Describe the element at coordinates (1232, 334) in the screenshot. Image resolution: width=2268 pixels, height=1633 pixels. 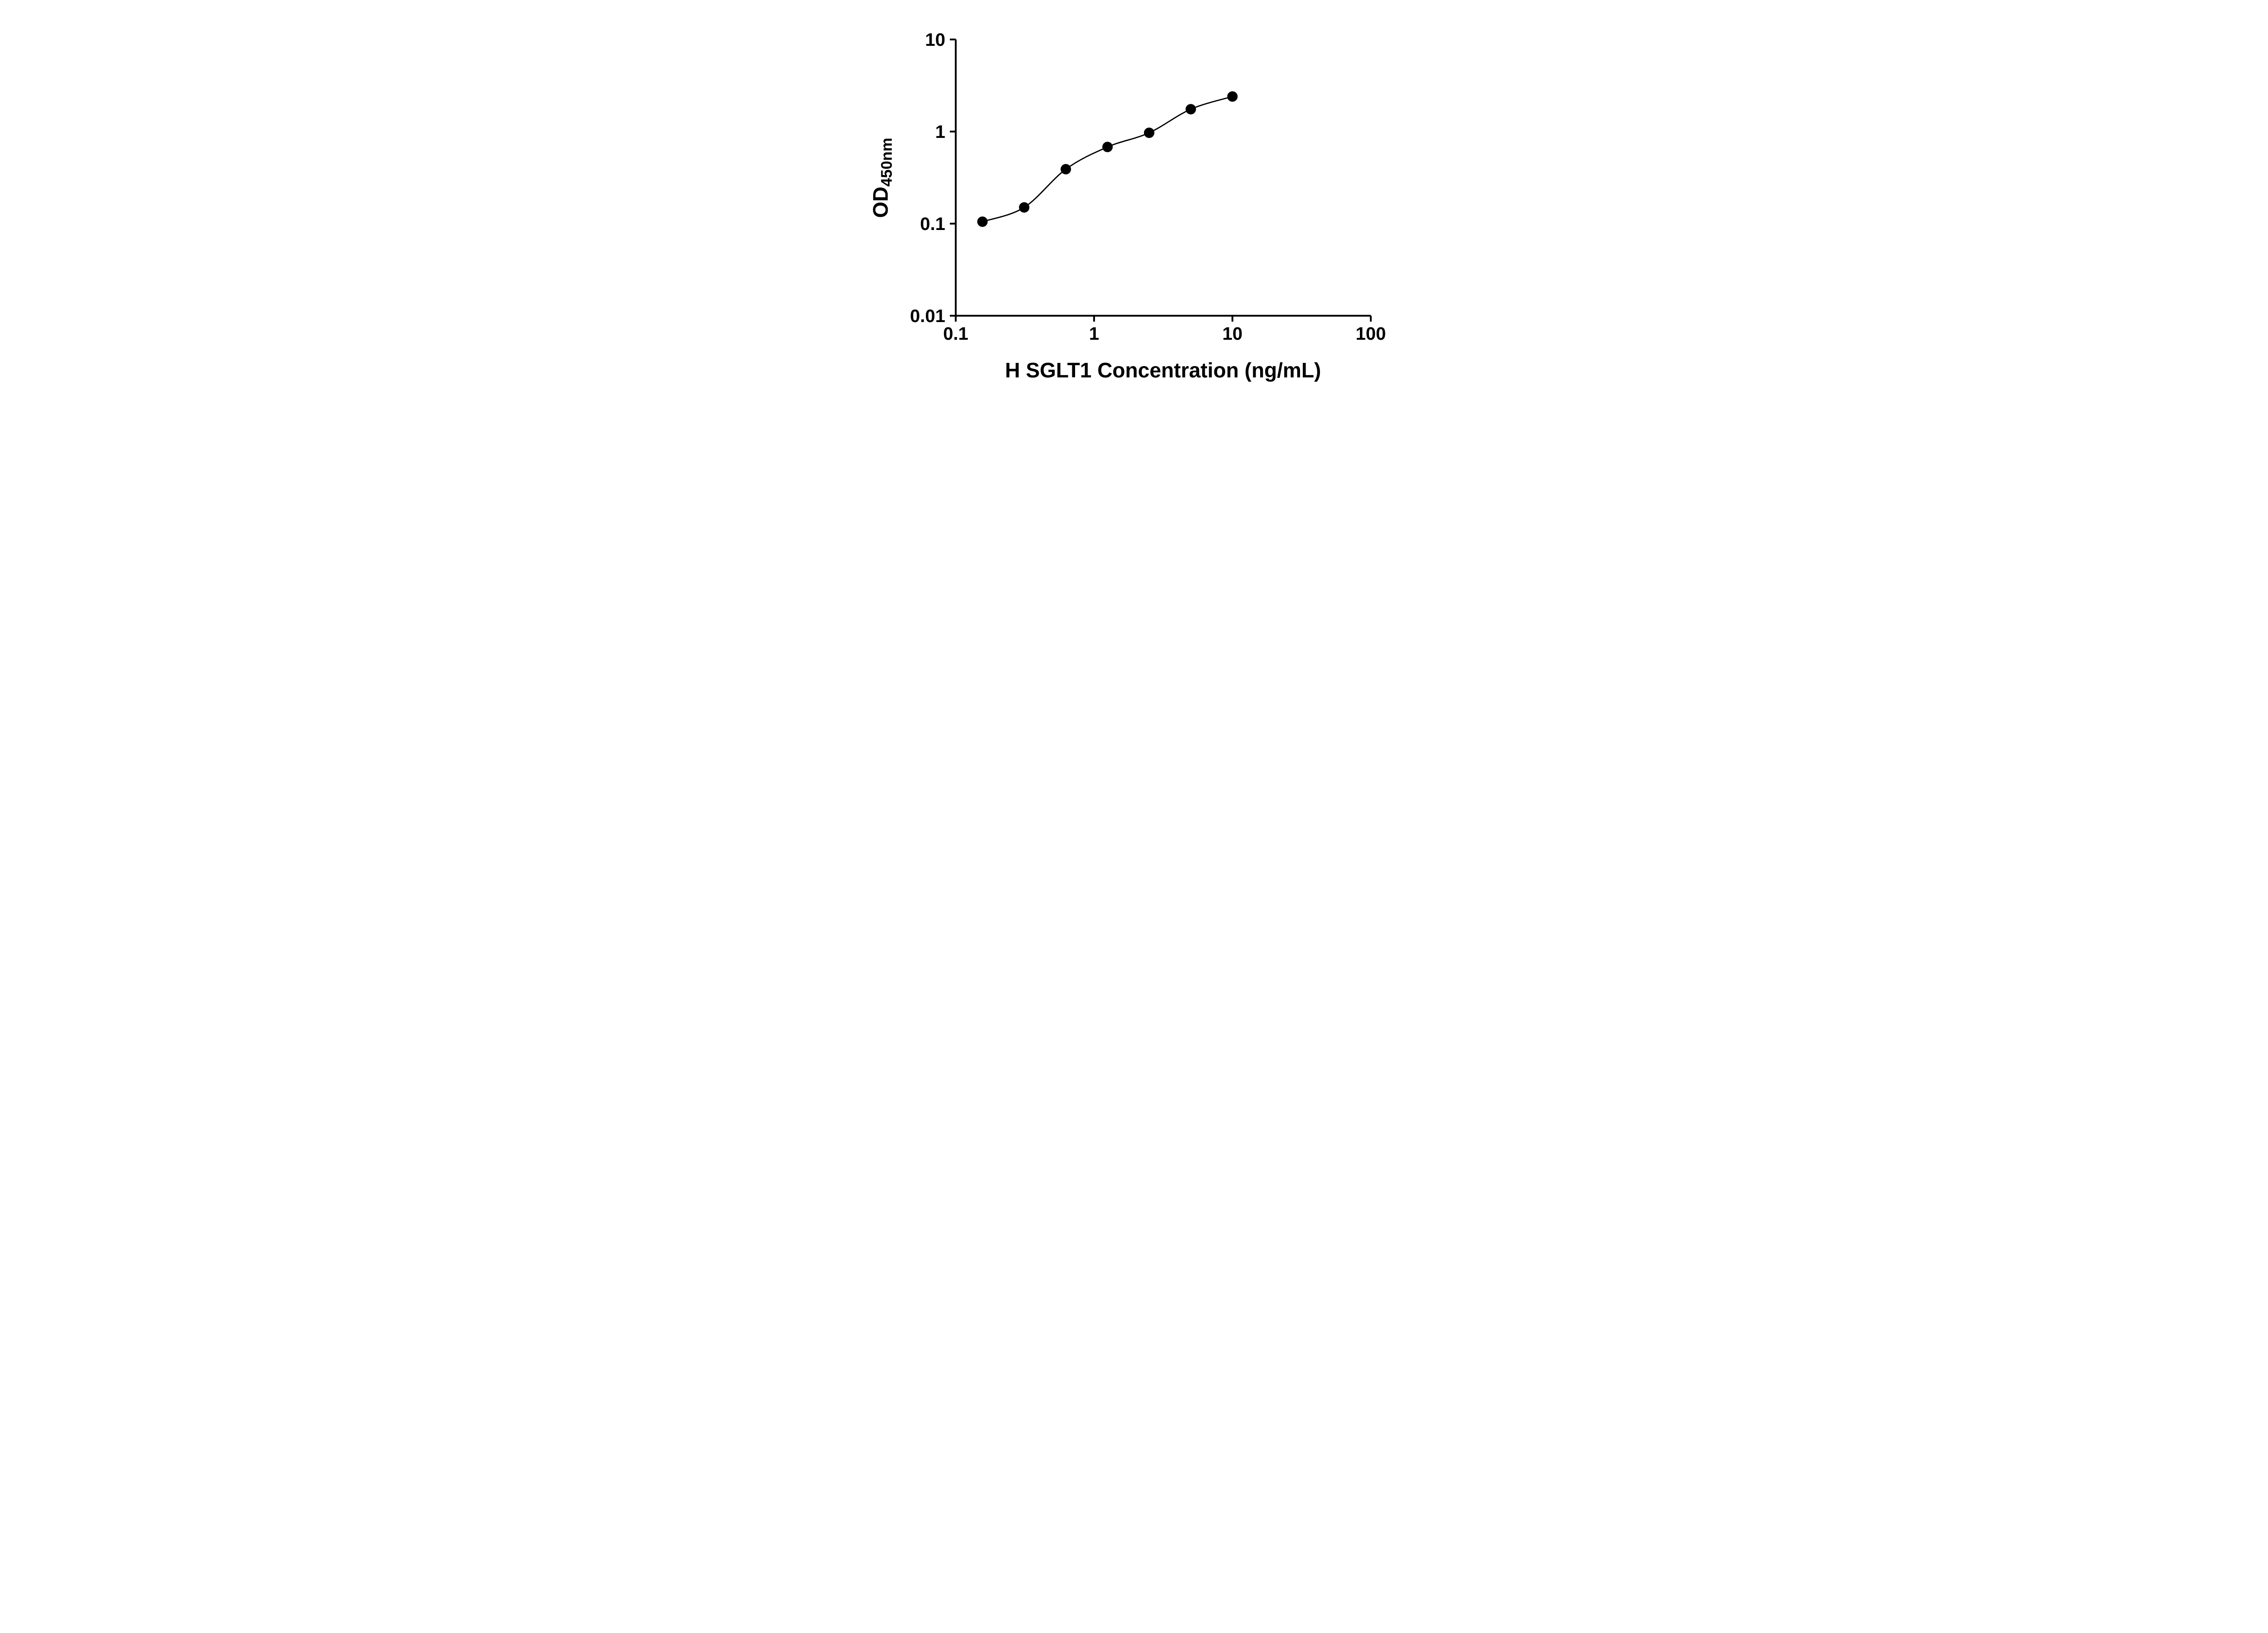
I see `x-axis-tick-label: 10` at that location.